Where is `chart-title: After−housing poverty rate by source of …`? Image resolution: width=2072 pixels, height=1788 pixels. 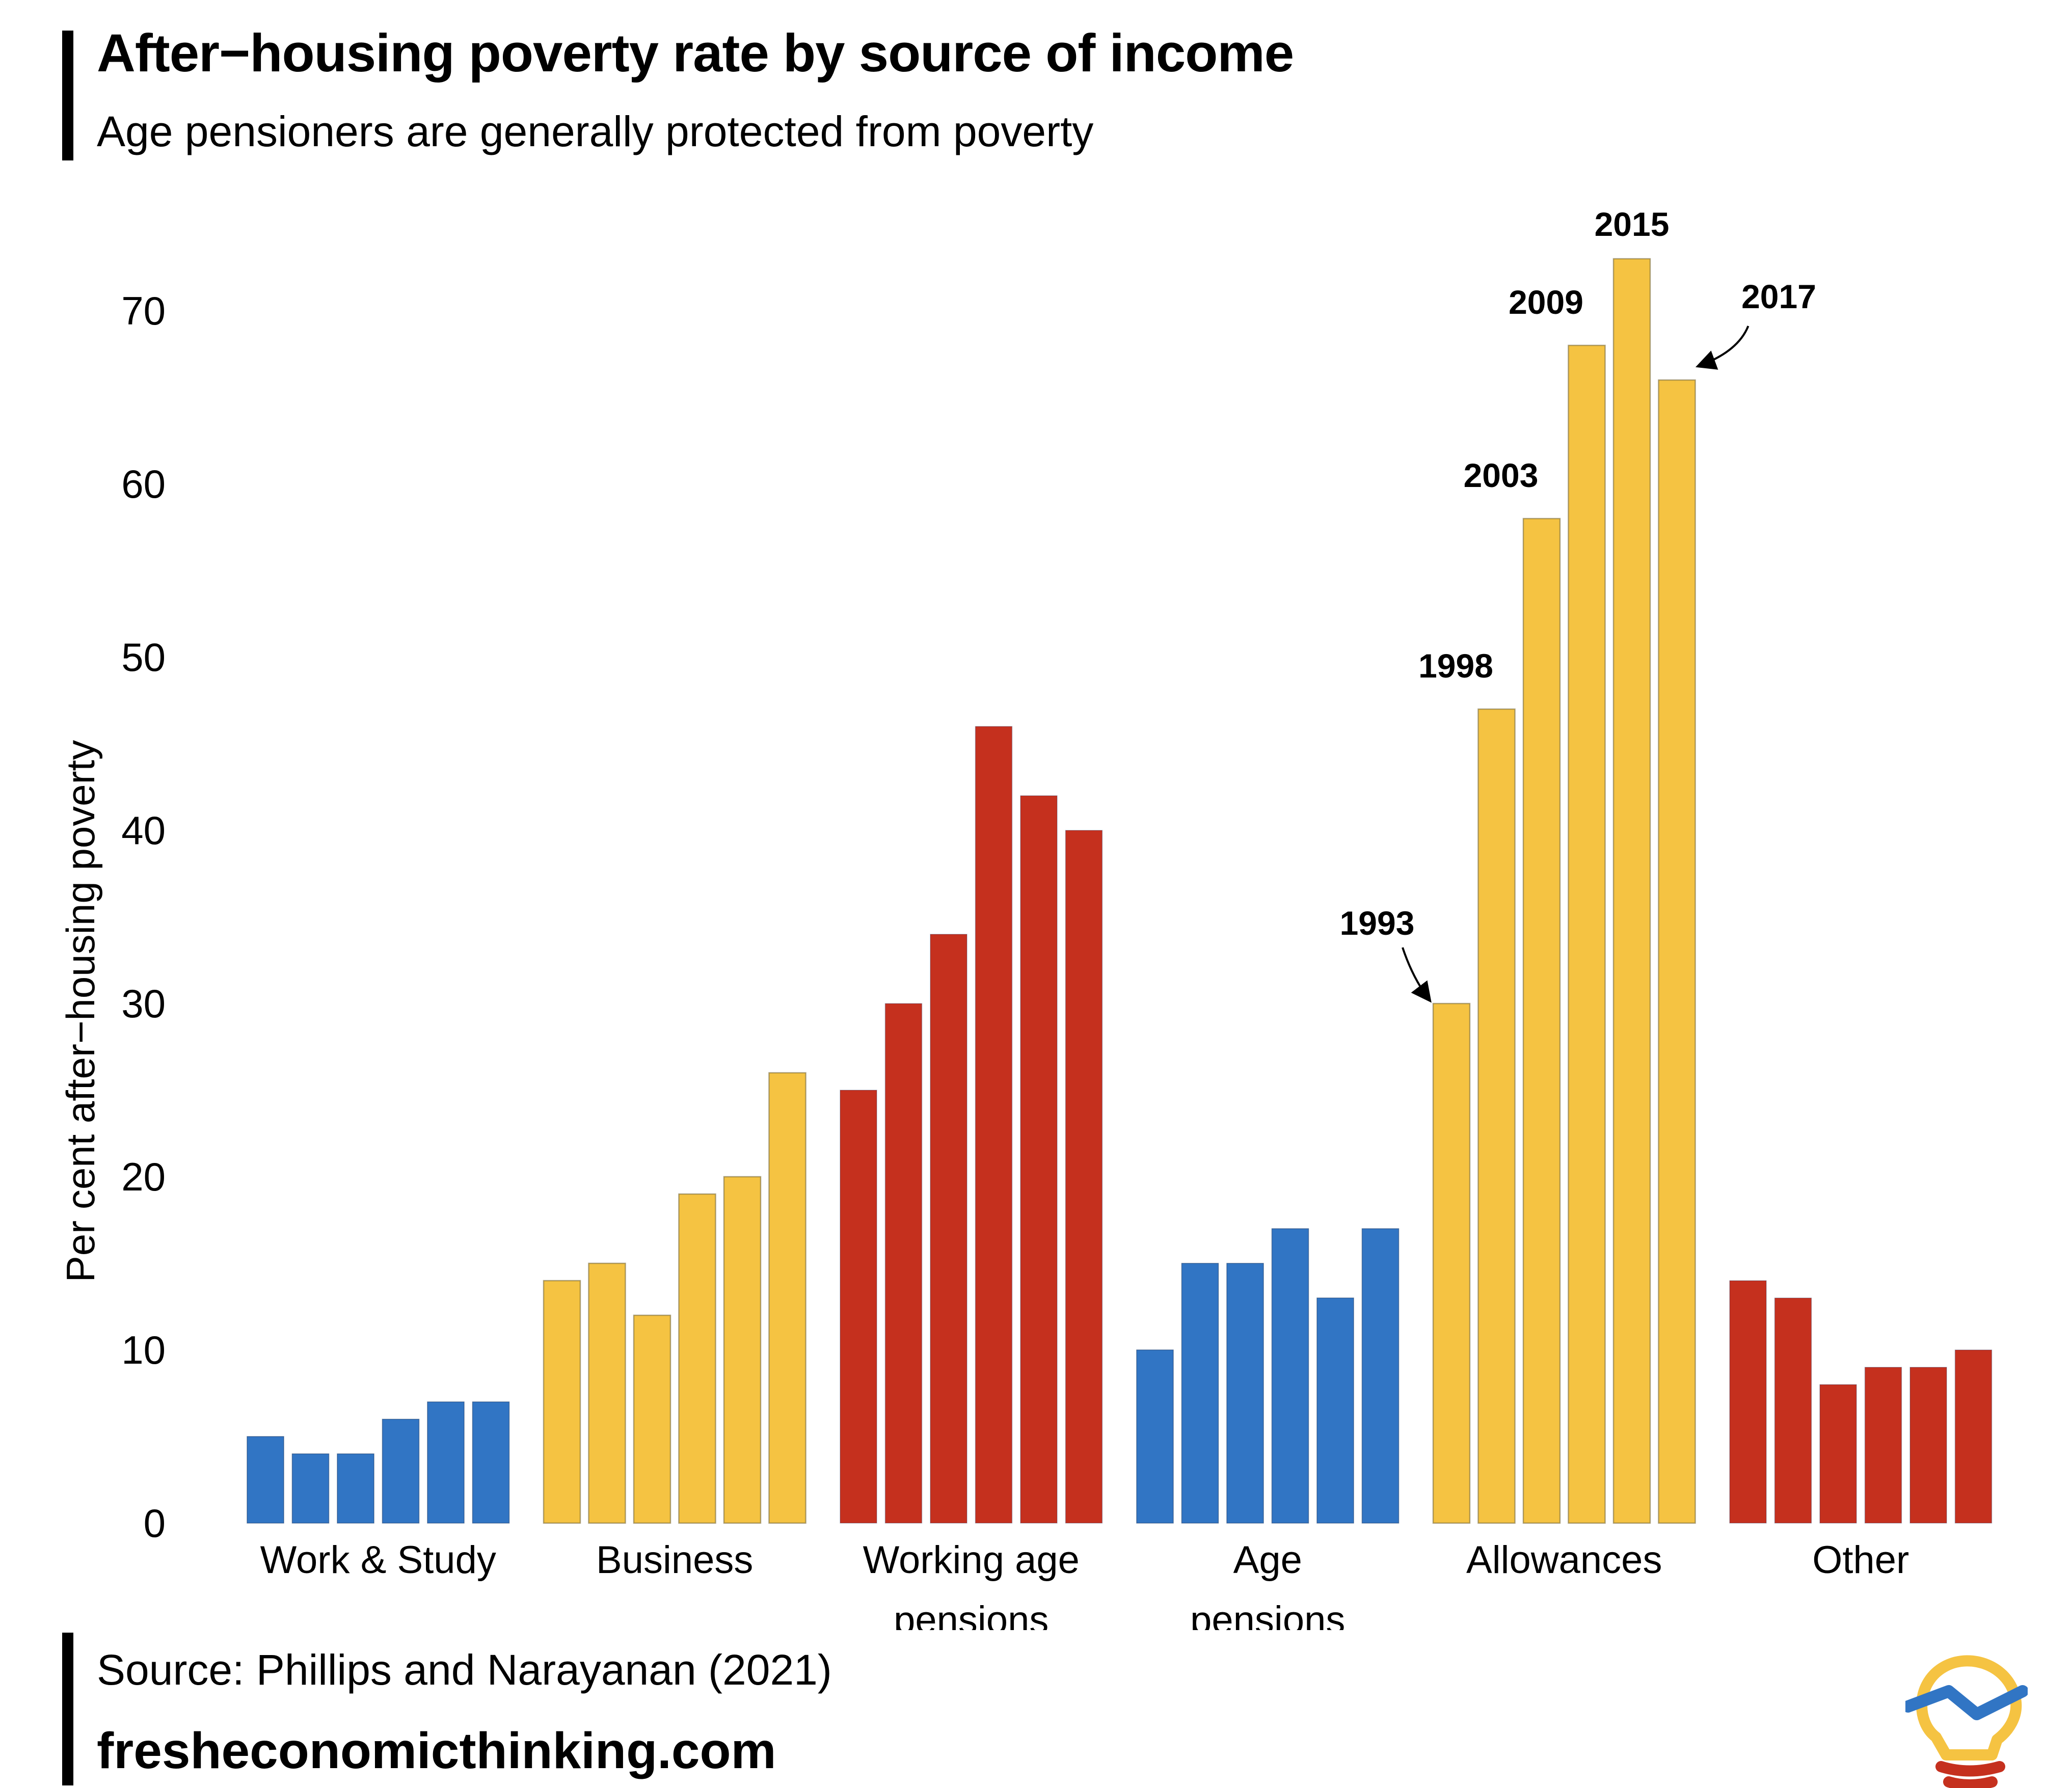 chart-title: After−housing poverty rate by source of … is located at coordinates (695, 53).